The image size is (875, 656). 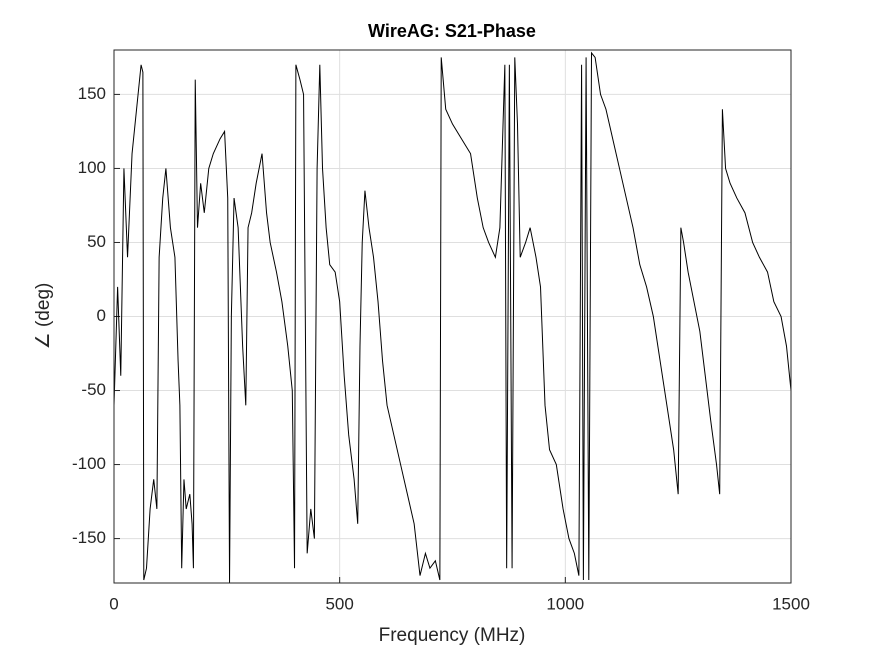 I want to click on y-tick-label: 150, so click(x=92, y=93).